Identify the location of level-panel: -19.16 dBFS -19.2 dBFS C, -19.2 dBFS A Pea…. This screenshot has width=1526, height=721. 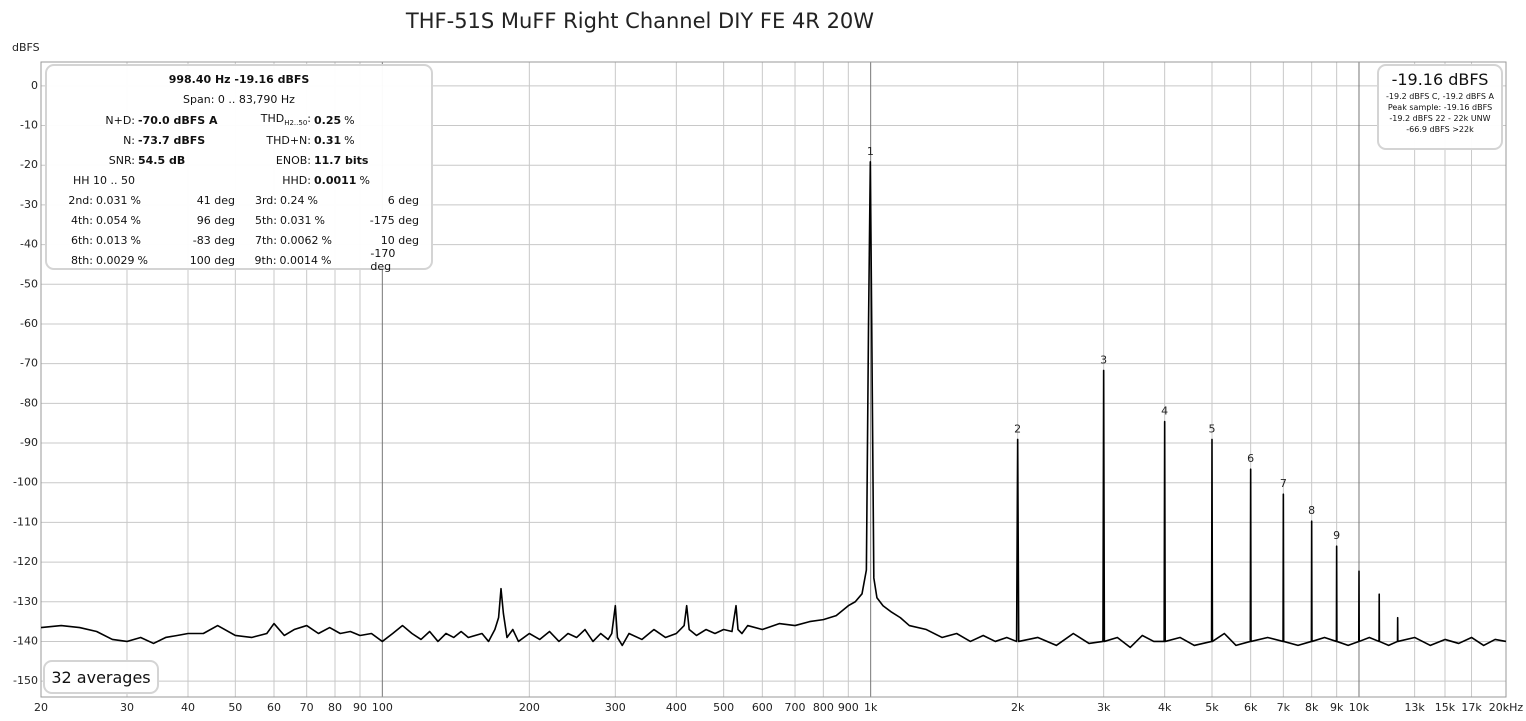
(1440, 107).